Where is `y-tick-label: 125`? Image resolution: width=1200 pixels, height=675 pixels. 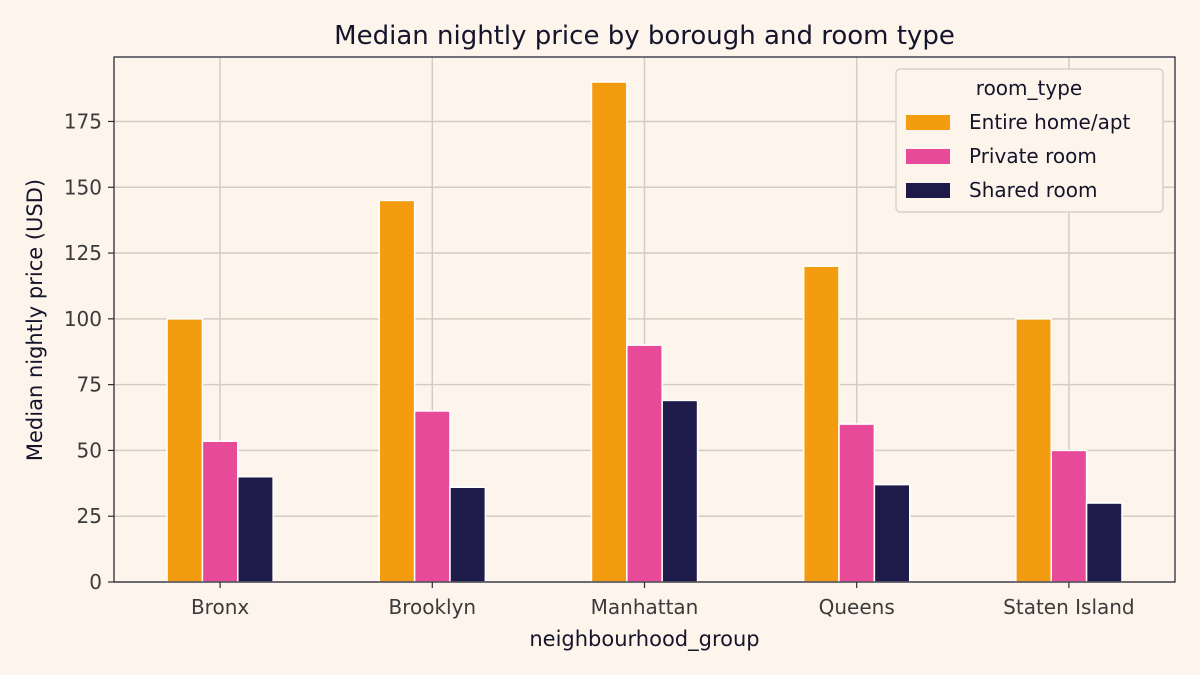 y-tick-label: 125 is located at coordinates (83, 253).